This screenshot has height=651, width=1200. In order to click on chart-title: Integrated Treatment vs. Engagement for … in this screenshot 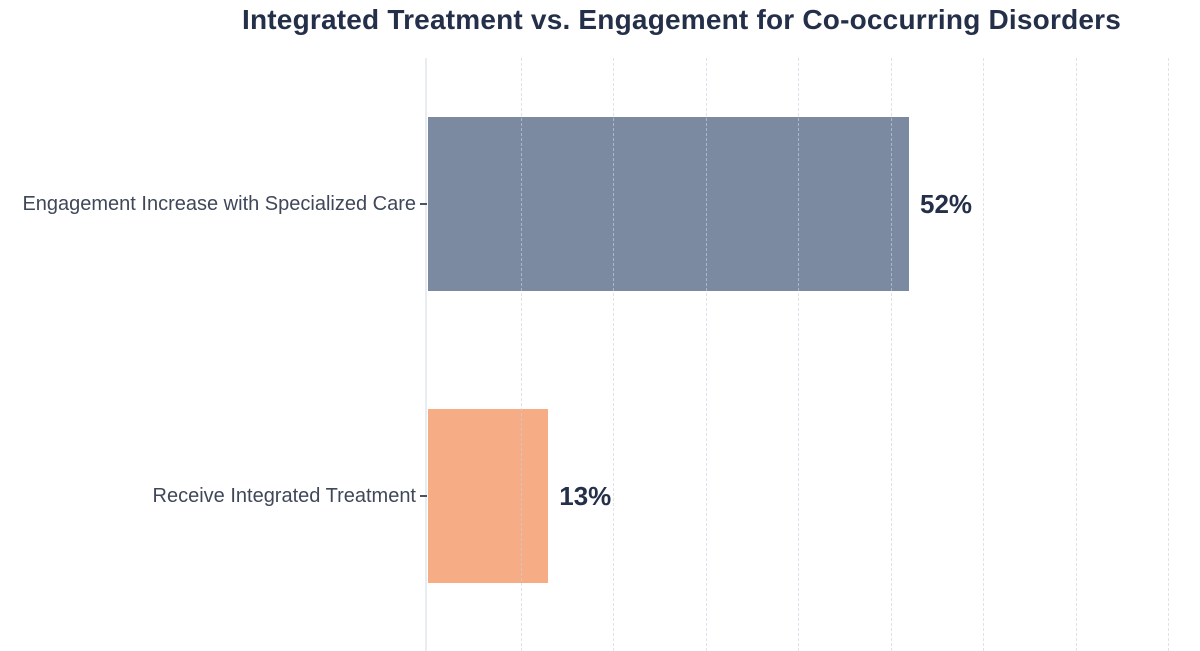, I will do `click(682, 19)`.